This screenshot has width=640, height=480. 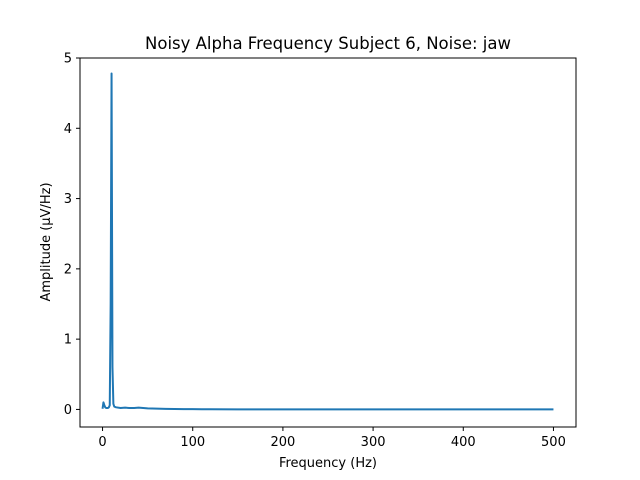 I want to click on y-tick-label: 4, so click(x=68, y=129).